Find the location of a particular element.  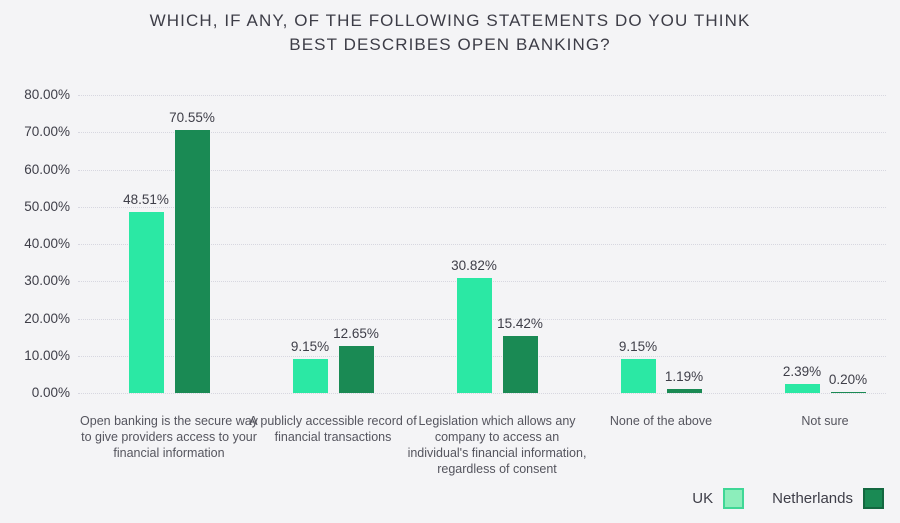

y-tick-label: 30.00% is located at coordinates (47, 281).